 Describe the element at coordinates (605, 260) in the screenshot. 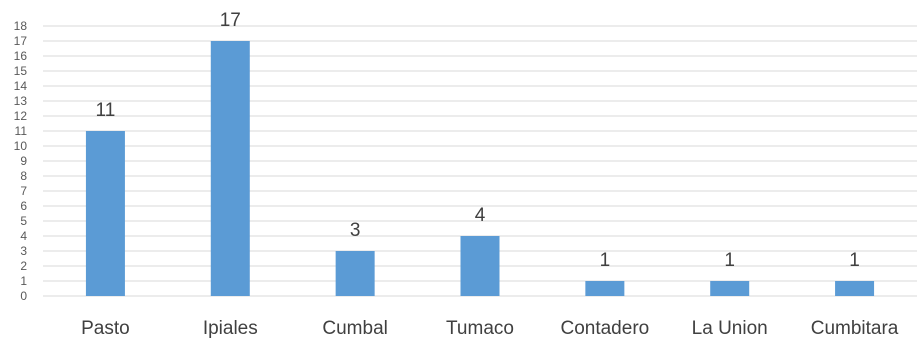

I see `data-label-contadero: 1` at that location.